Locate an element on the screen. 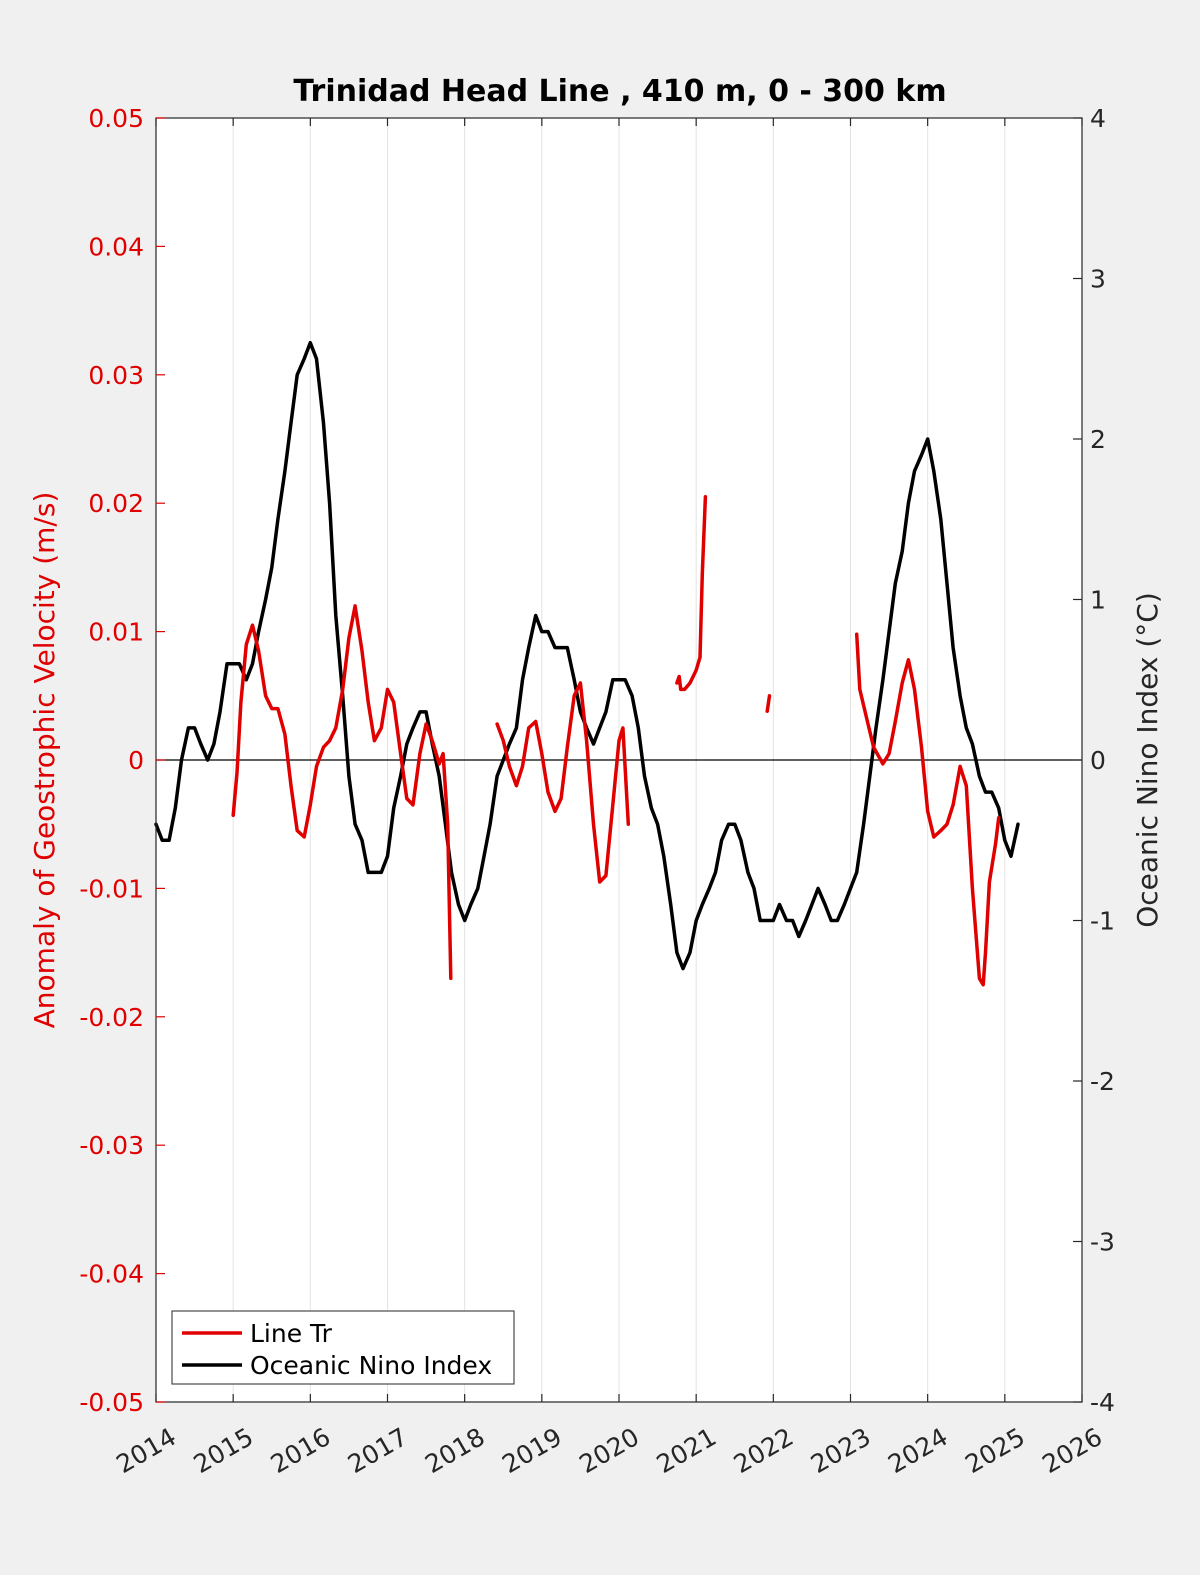  right-axis-ticks: 4 3 2 1 0 -1 -2 -3 -4 is located at coordinates (1094, 760).